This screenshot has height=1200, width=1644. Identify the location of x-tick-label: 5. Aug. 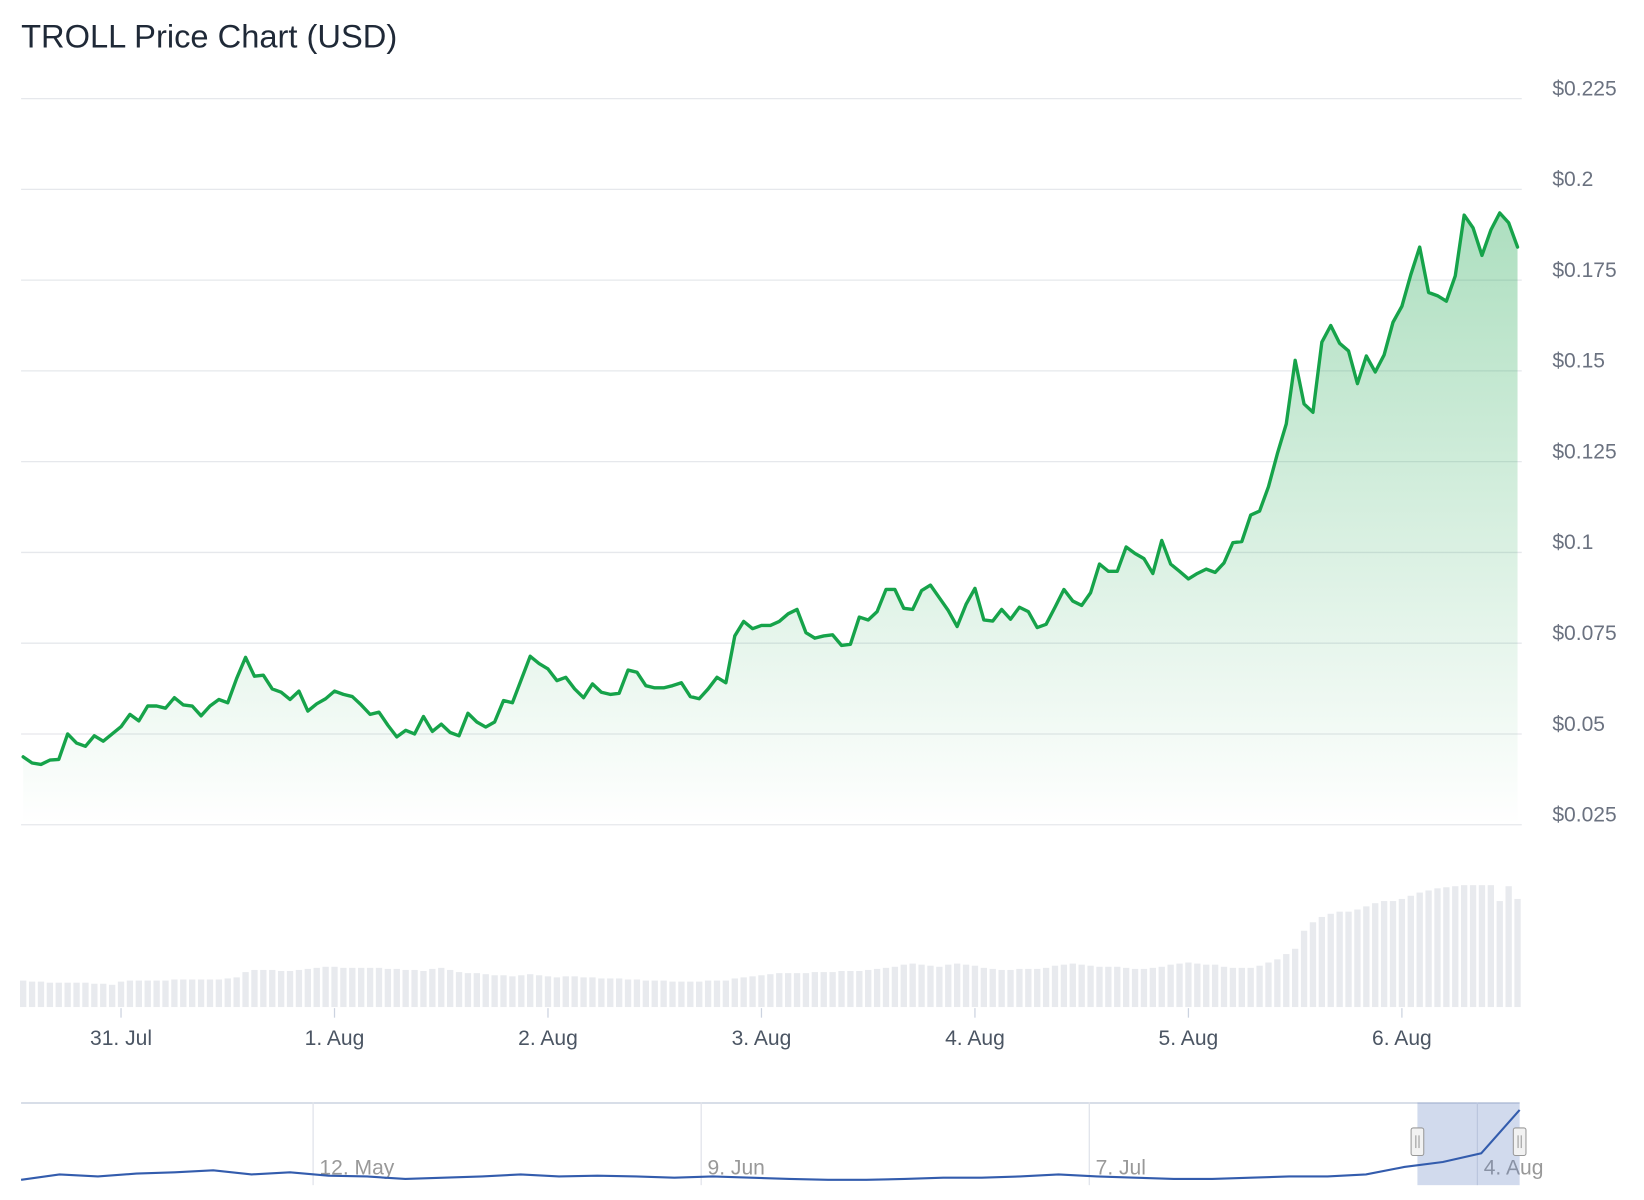
(1189, 1038).